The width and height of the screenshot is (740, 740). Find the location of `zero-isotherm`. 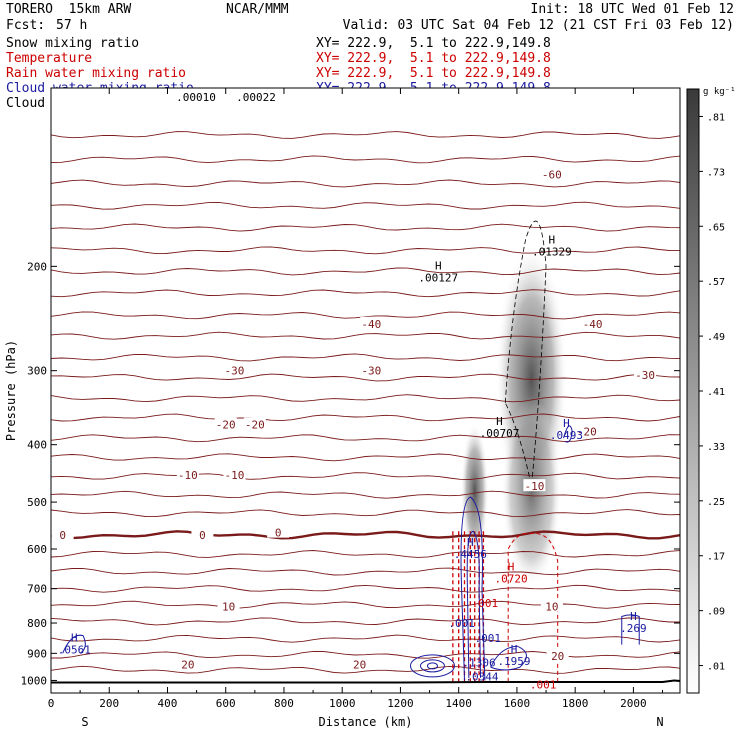

zero-isotherm is located at coordinates (365, 535).